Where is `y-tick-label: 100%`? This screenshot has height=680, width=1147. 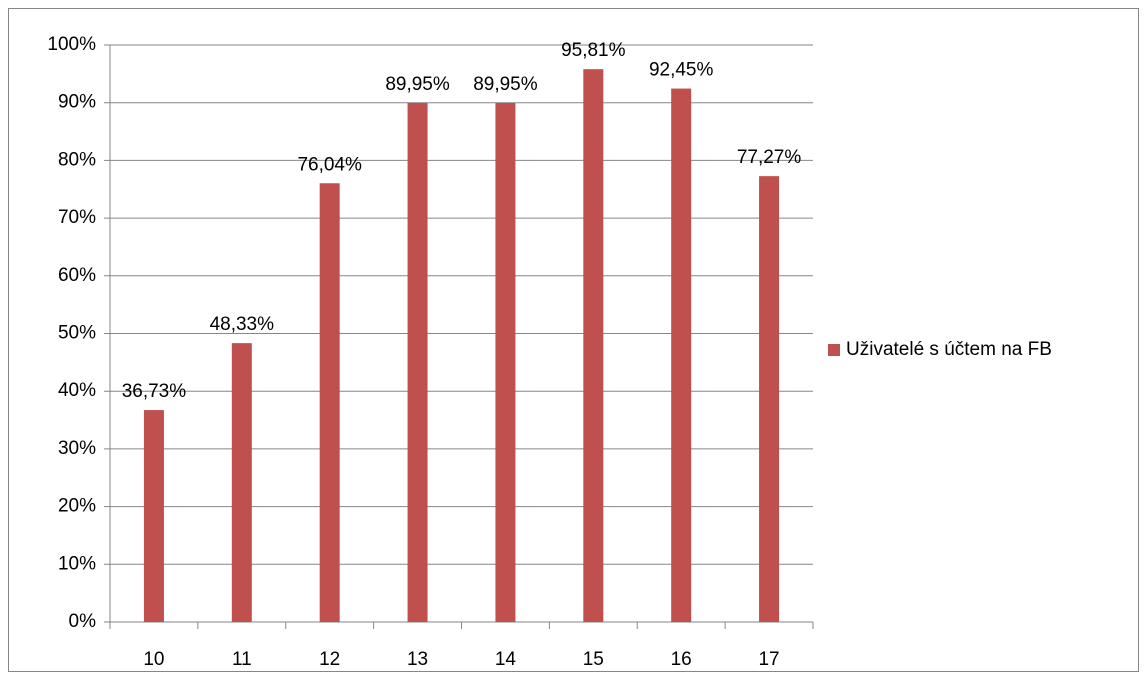
y-tick-label: 100% is located at coordinates (71, 44).